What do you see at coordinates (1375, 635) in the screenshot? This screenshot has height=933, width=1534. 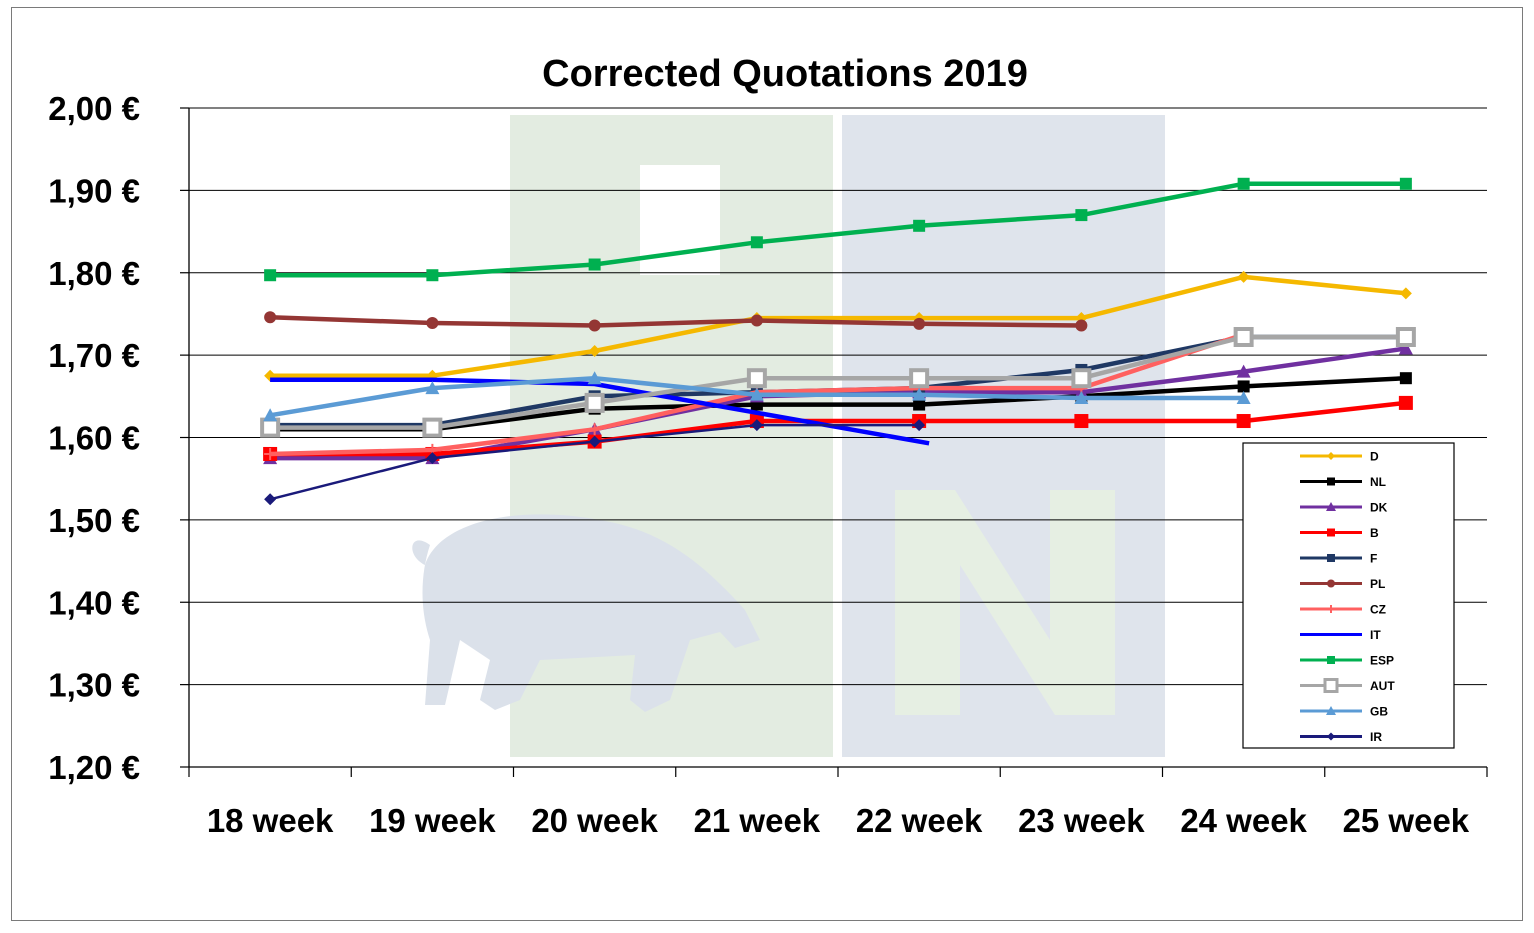 I see `legend-label: IT` at bounding box center [1375, 635].